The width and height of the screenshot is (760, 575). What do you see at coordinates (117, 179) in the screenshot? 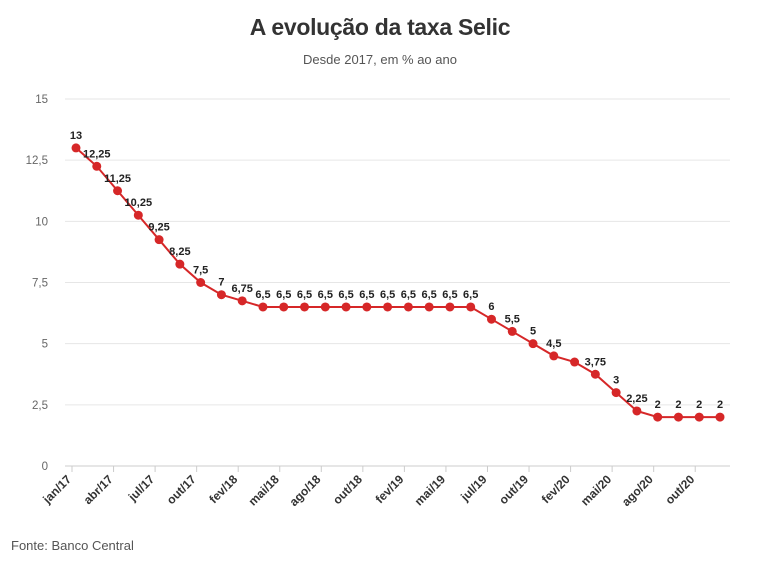
I see `data-label: 11,25` at bounding box center [117, 179].